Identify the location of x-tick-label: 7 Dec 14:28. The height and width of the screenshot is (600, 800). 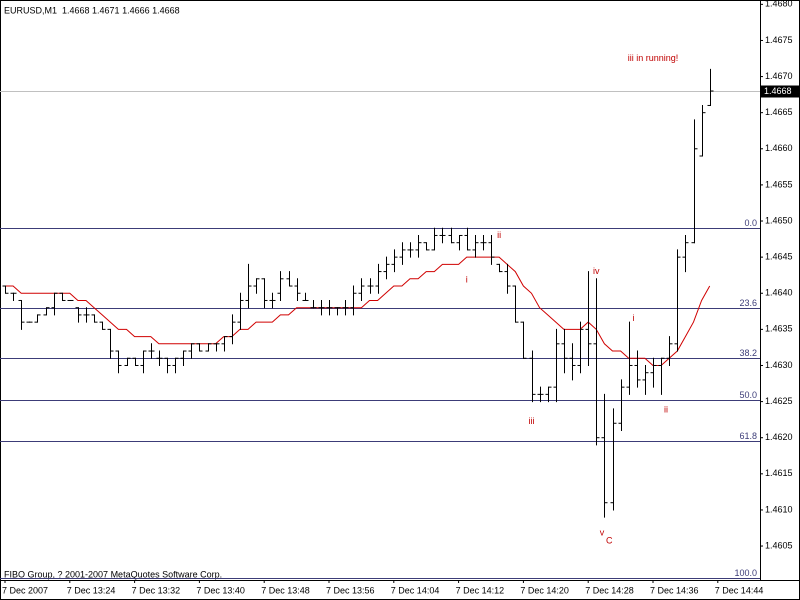
(609, 590).